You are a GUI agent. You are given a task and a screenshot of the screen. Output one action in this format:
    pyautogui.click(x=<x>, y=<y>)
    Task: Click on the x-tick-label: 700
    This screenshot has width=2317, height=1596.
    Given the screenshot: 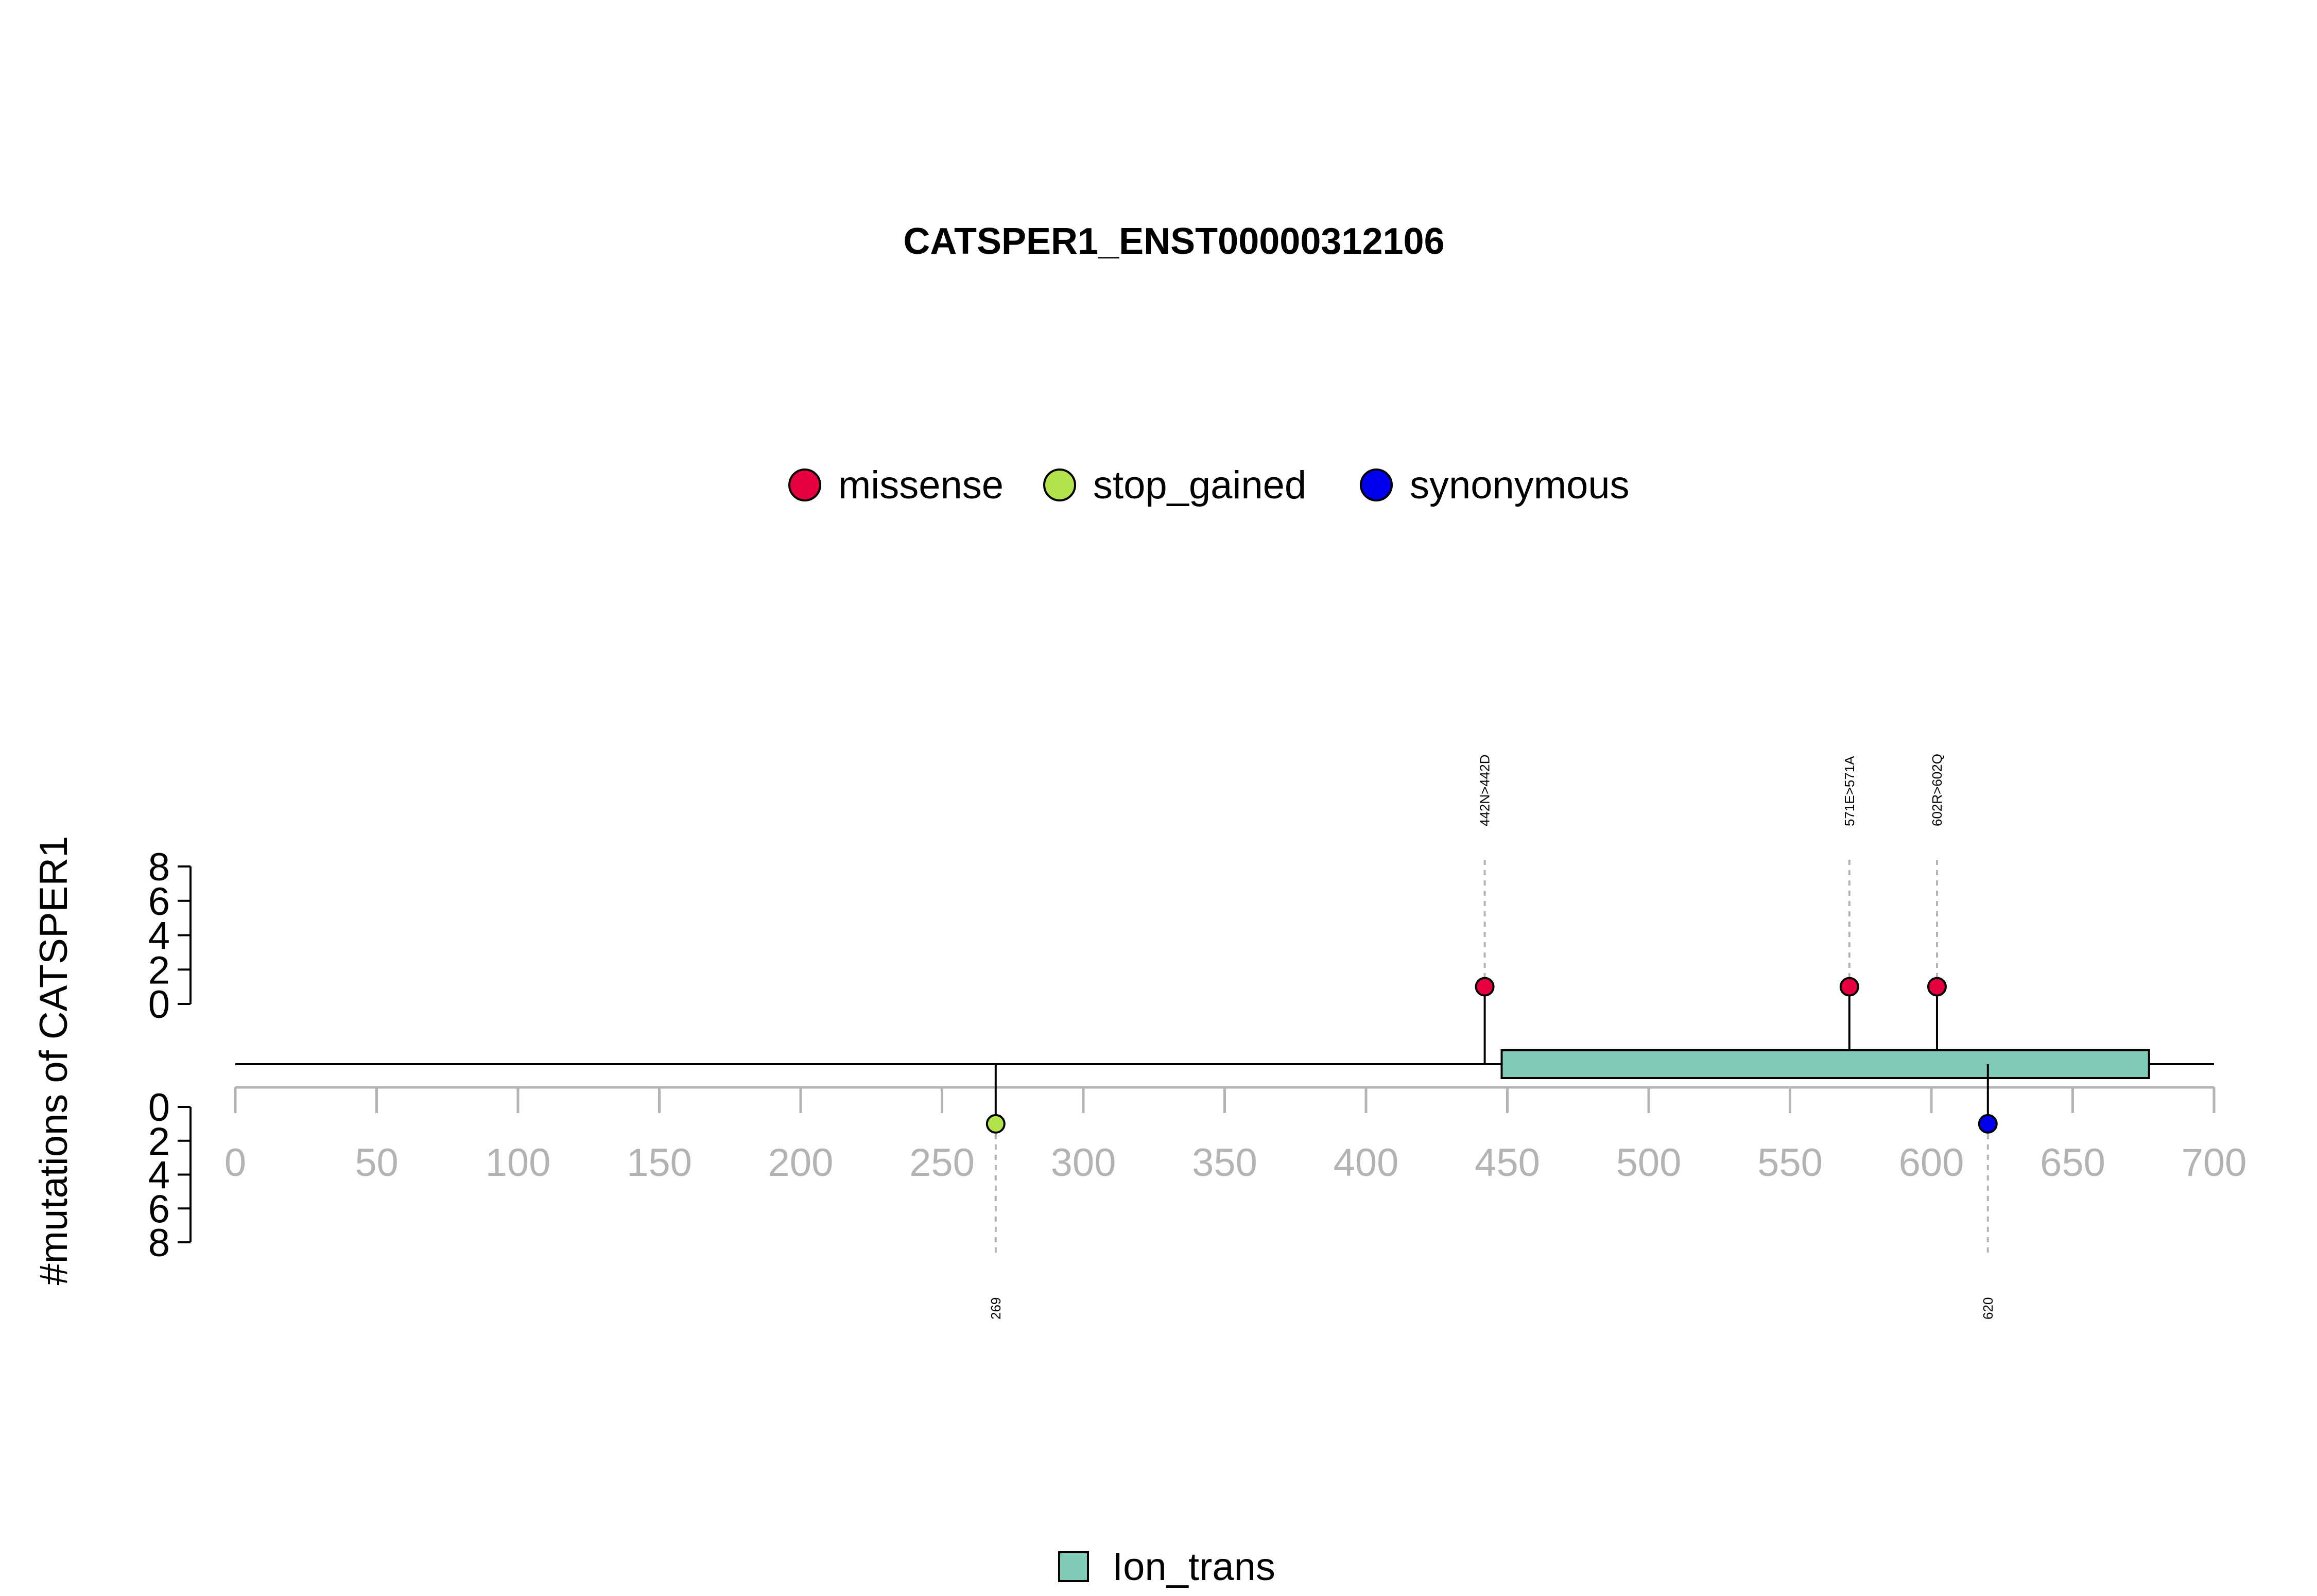 What is the action you would take?
    pyautogui.click(x=2214, y=1163)
    